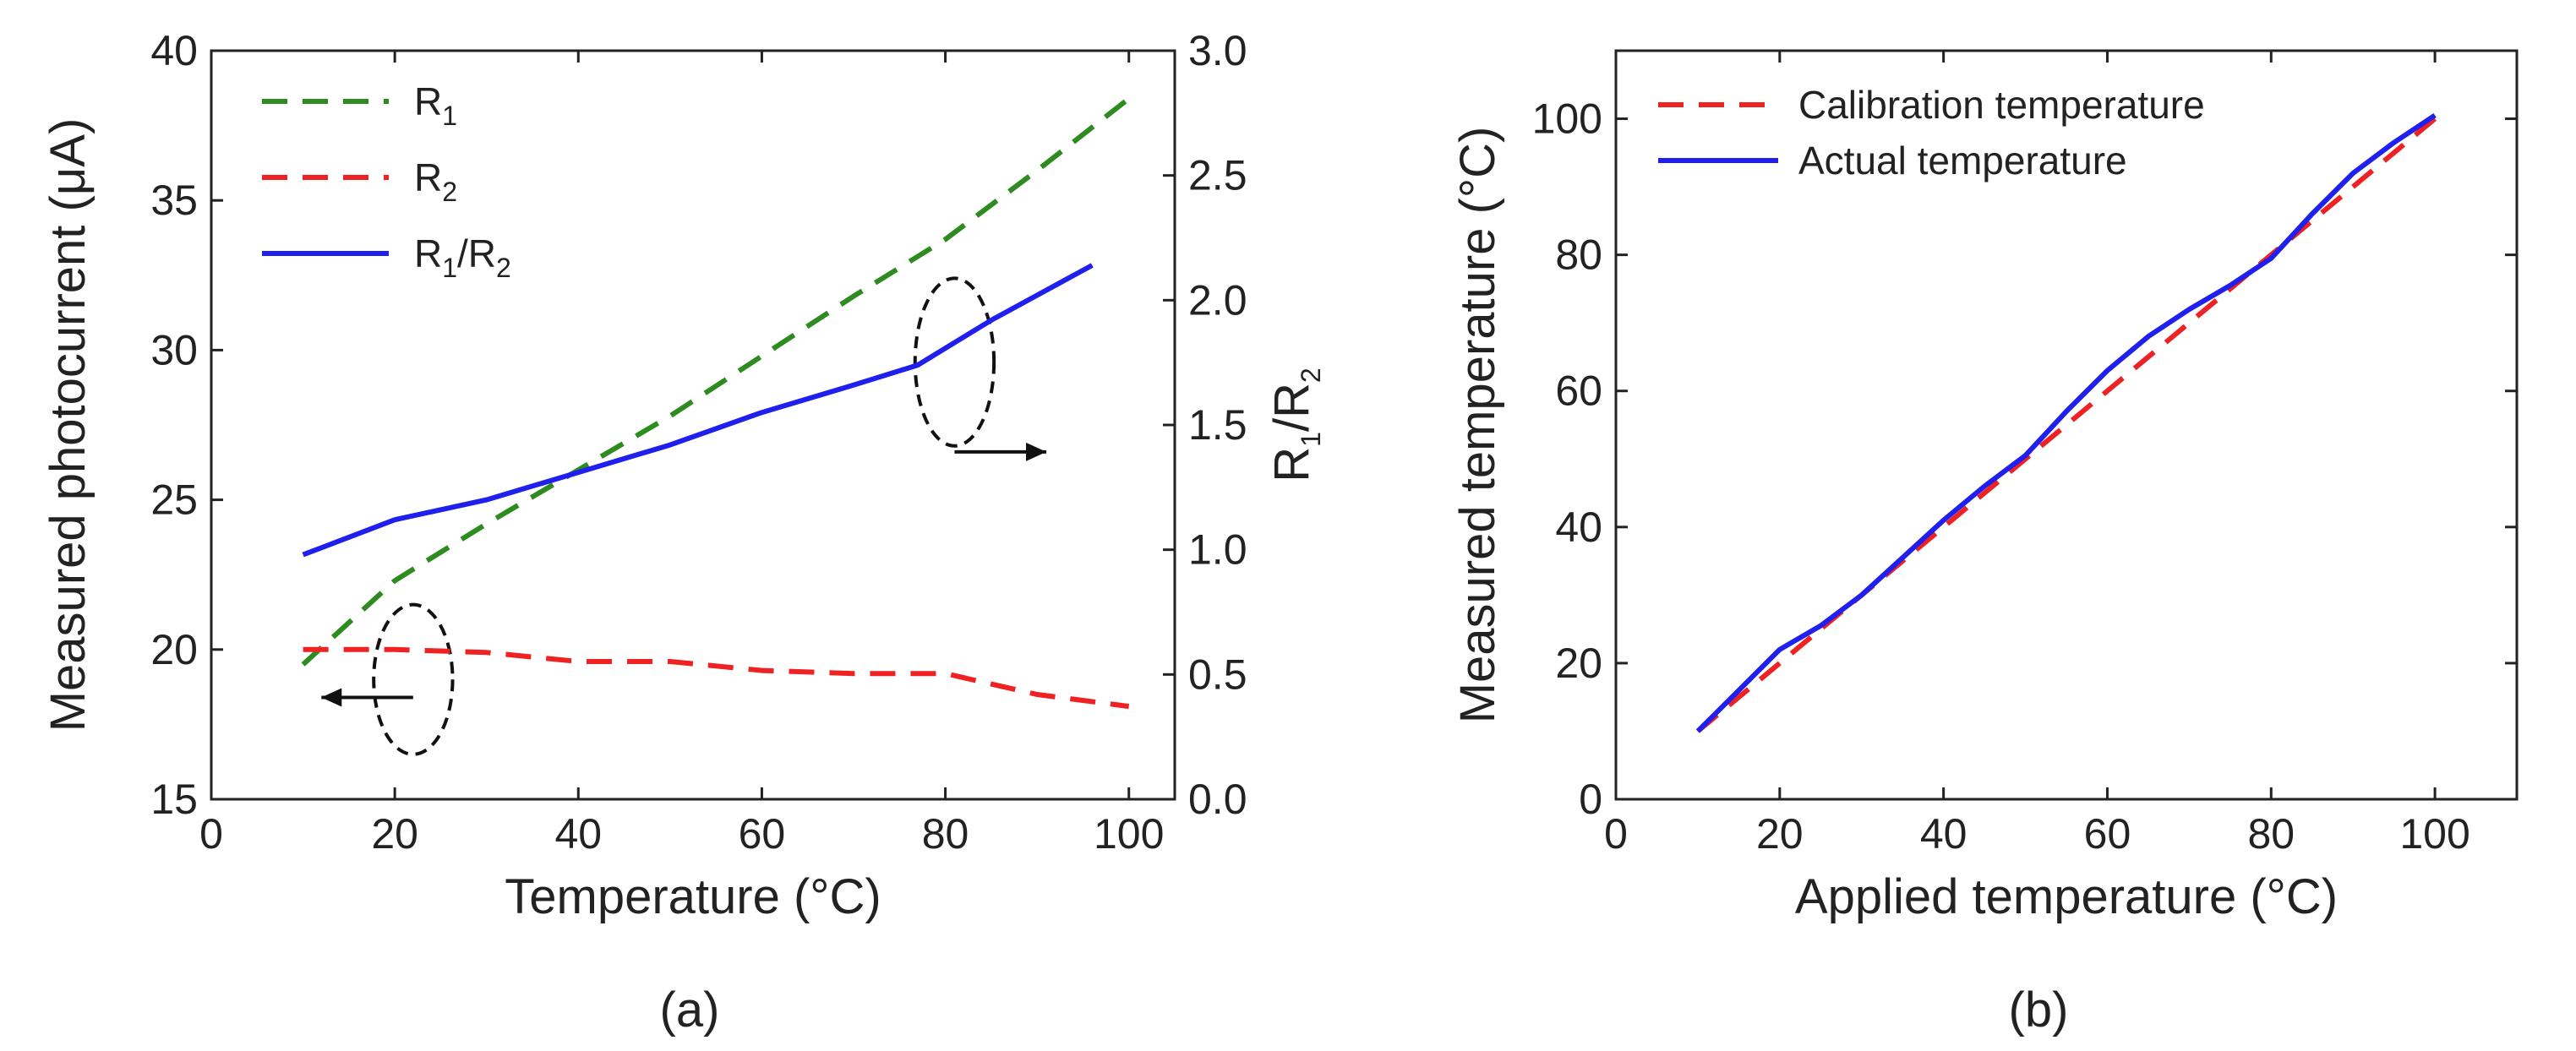  I want to click on chart-a-right-y-tick-label: 1.0, so click(1217, 550).